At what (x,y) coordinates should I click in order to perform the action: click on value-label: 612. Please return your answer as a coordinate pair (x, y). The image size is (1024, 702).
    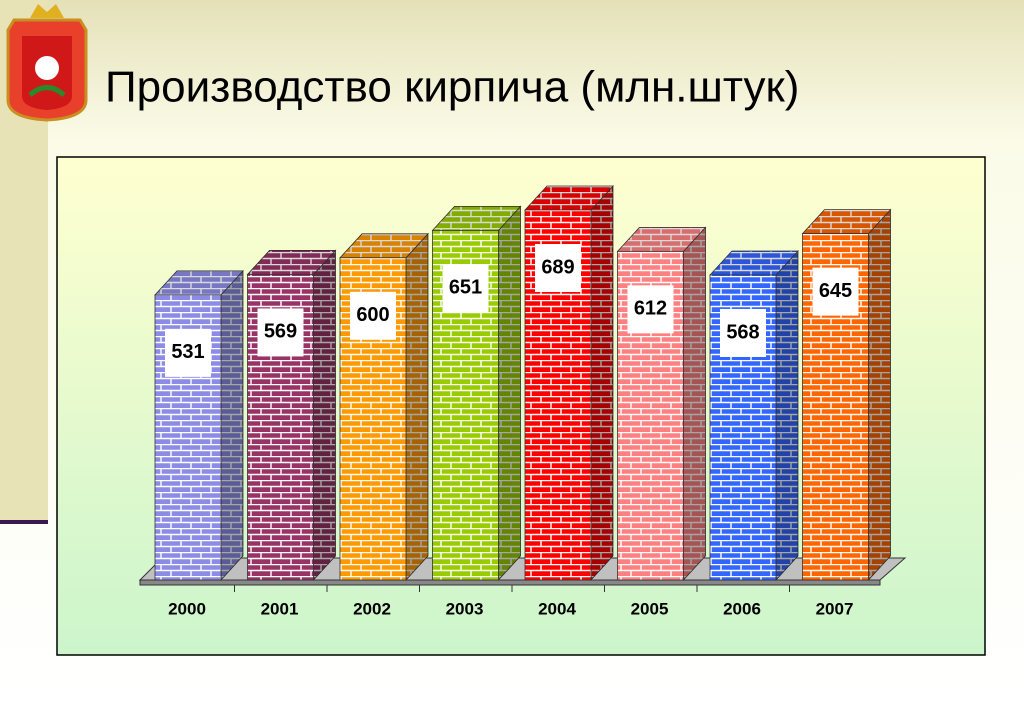
    Looking at the image, I should click on (650, 309).